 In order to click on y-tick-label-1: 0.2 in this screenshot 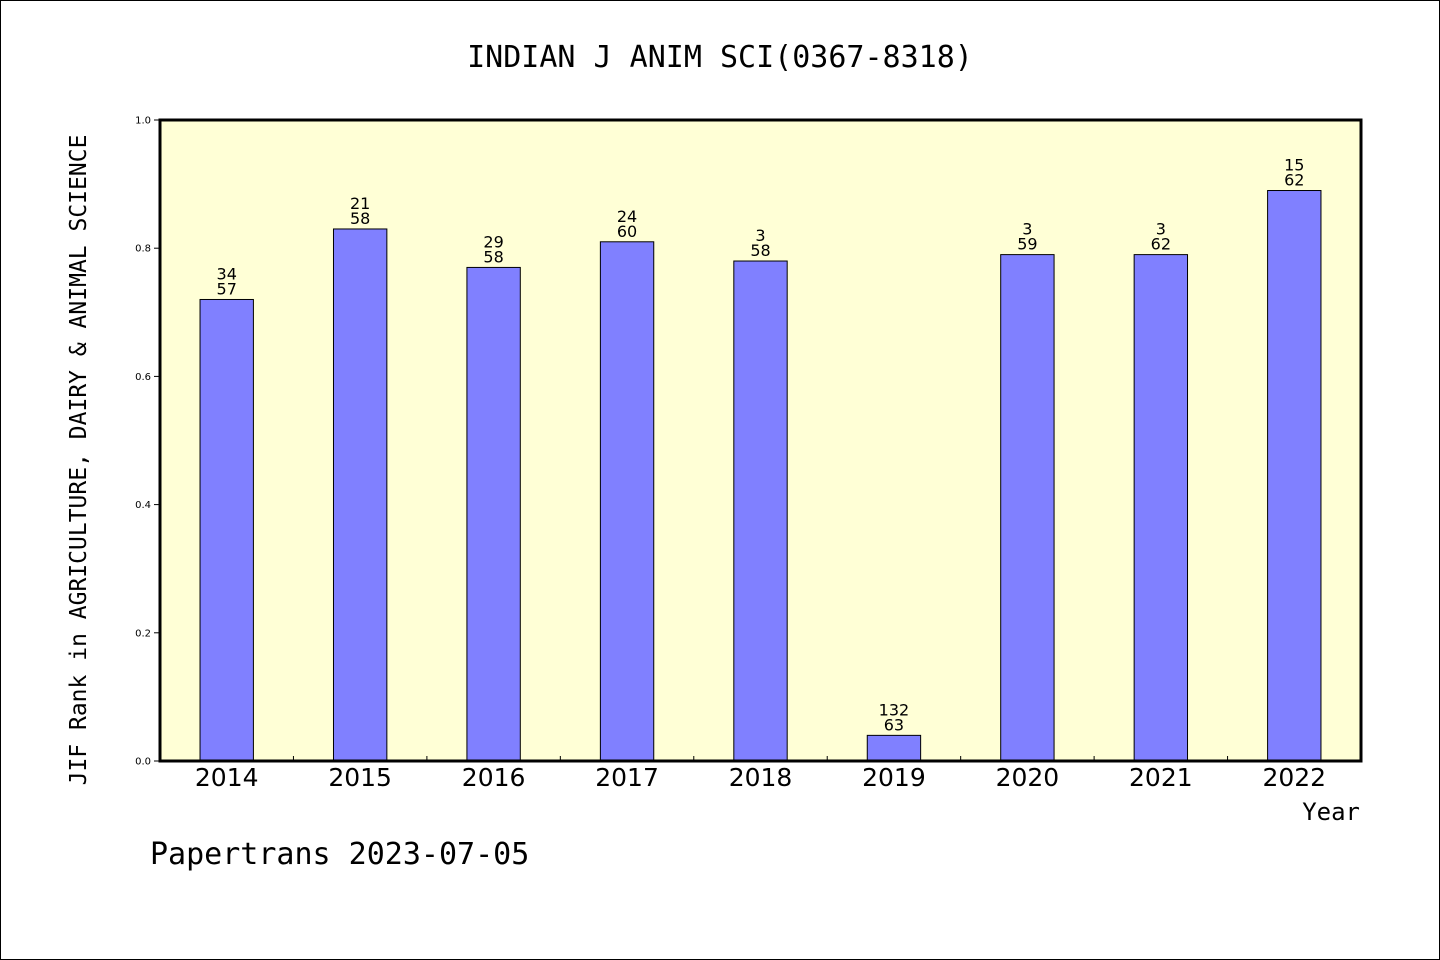, I will do `click(143, 633)`.